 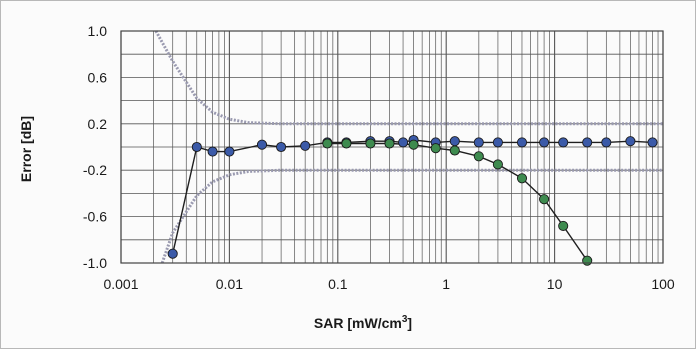 I want to click on y-tick-label: -0.6, so click(x=95, y=217).